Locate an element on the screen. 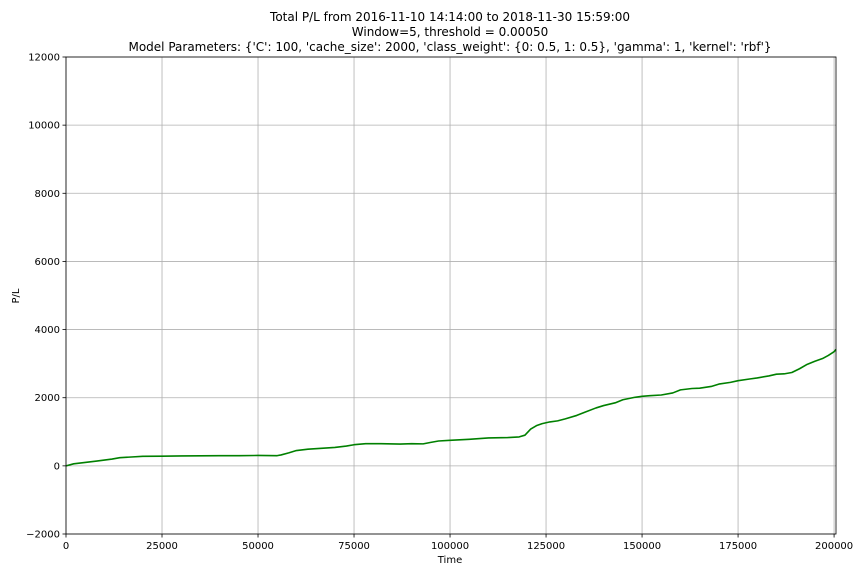 This screenshot has width=864, height=576. y-axis-ticks: −2000 0 2000 4000 6000 8000 10000 12000 is located at coordinates (46, 297).